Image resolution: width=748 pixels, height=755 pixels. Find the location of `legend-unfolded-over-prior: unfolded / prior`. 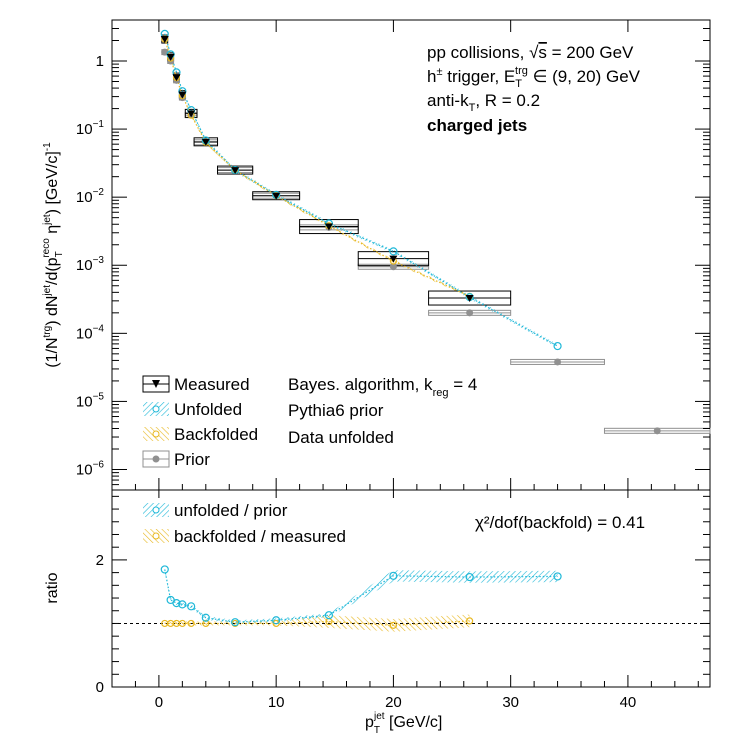

legend-unfolded-over-prior: unfolded / prior is located at coordinates (215, 510).